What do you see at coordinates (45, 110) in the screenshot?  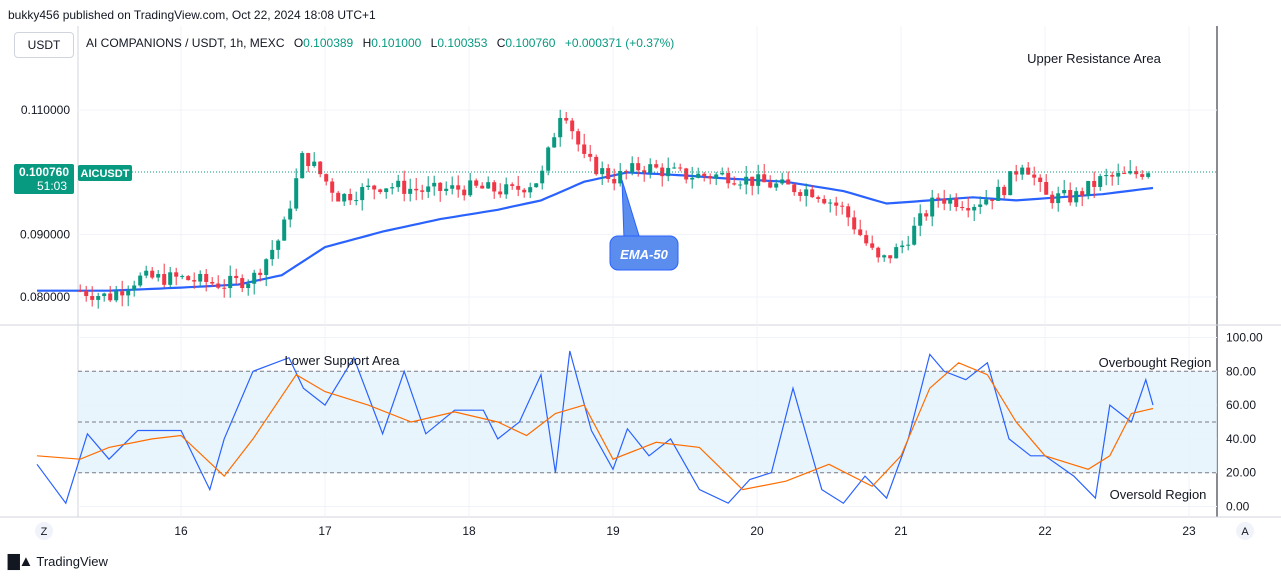 I see `price-tick-label: 0.110000` at bounding box center [45, 110].